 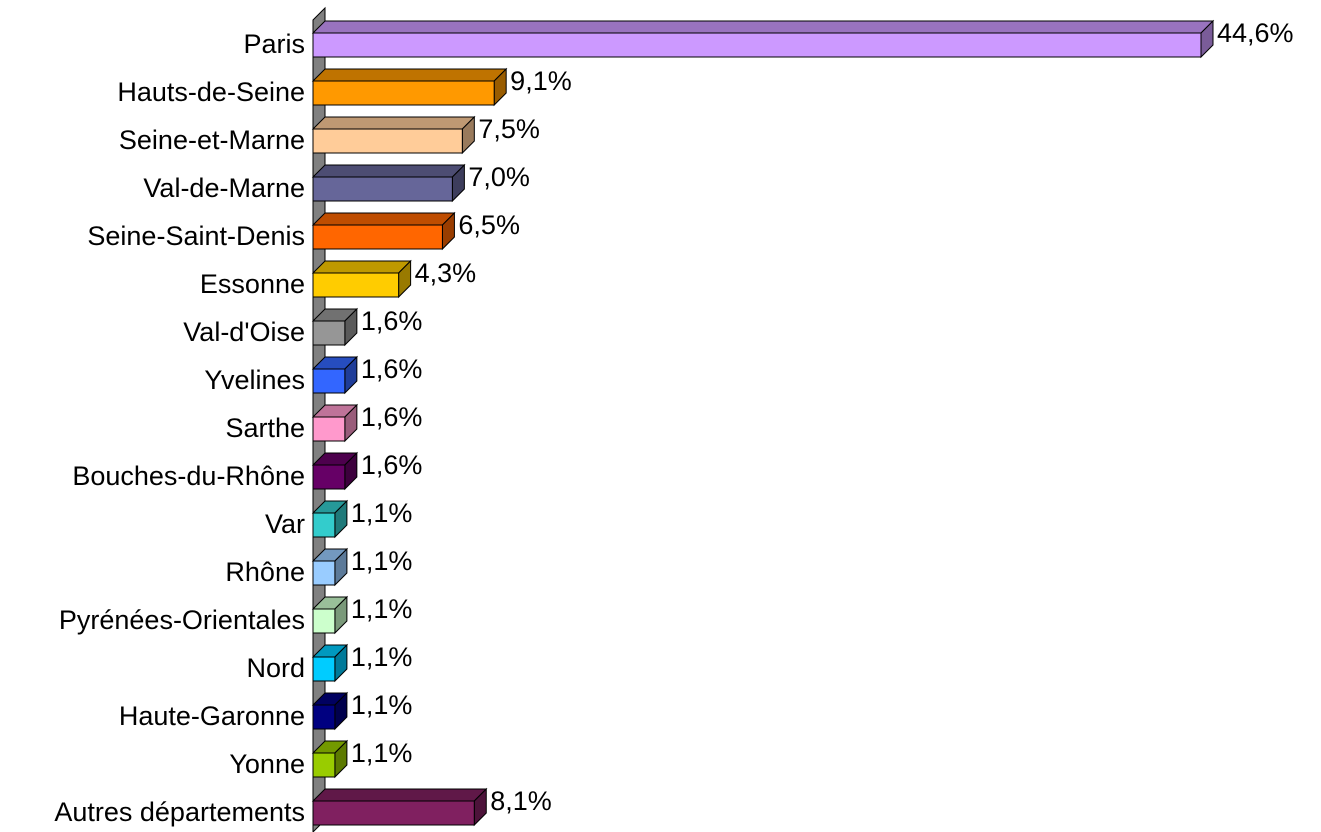 What do you see at coordinates (509, 129) in the screenshot?
I see `data-label: 7,5%` at bounding box center [509, 129].